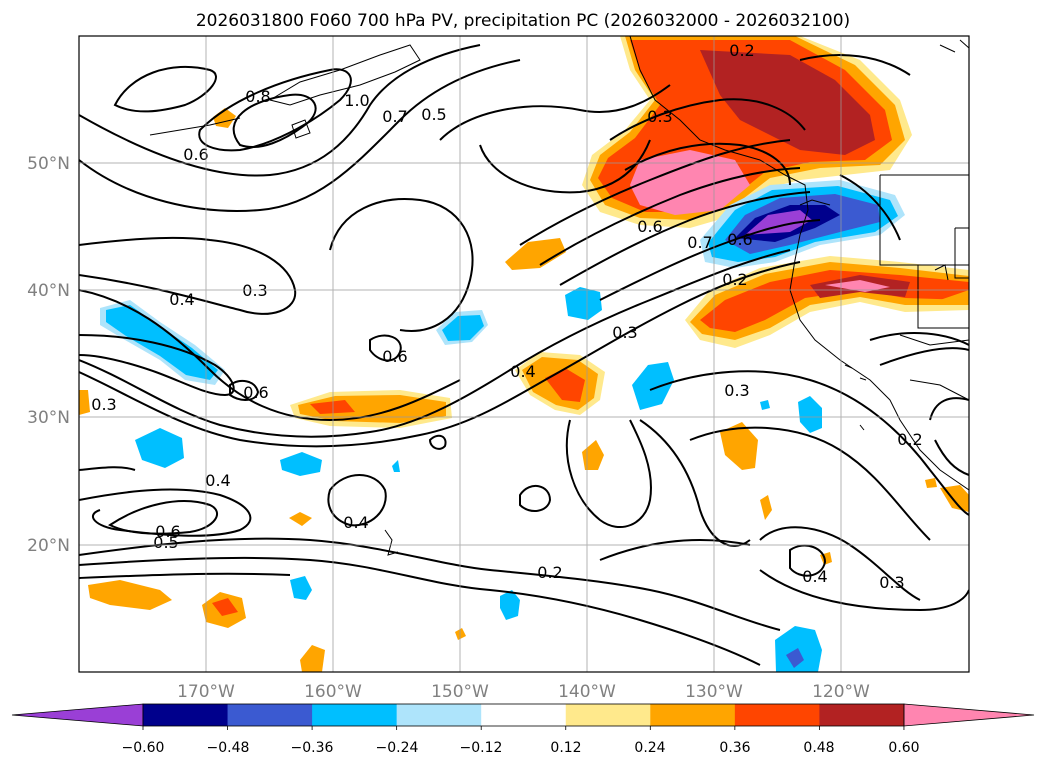 Image resolution: width=1047 pixels, height=765 pixels. Describe the element at coordinates (523, 692) in the screenshot. I see `longitude-labels: 170°W 160°W 150°W 140°W 130°W 120°W` at that location.